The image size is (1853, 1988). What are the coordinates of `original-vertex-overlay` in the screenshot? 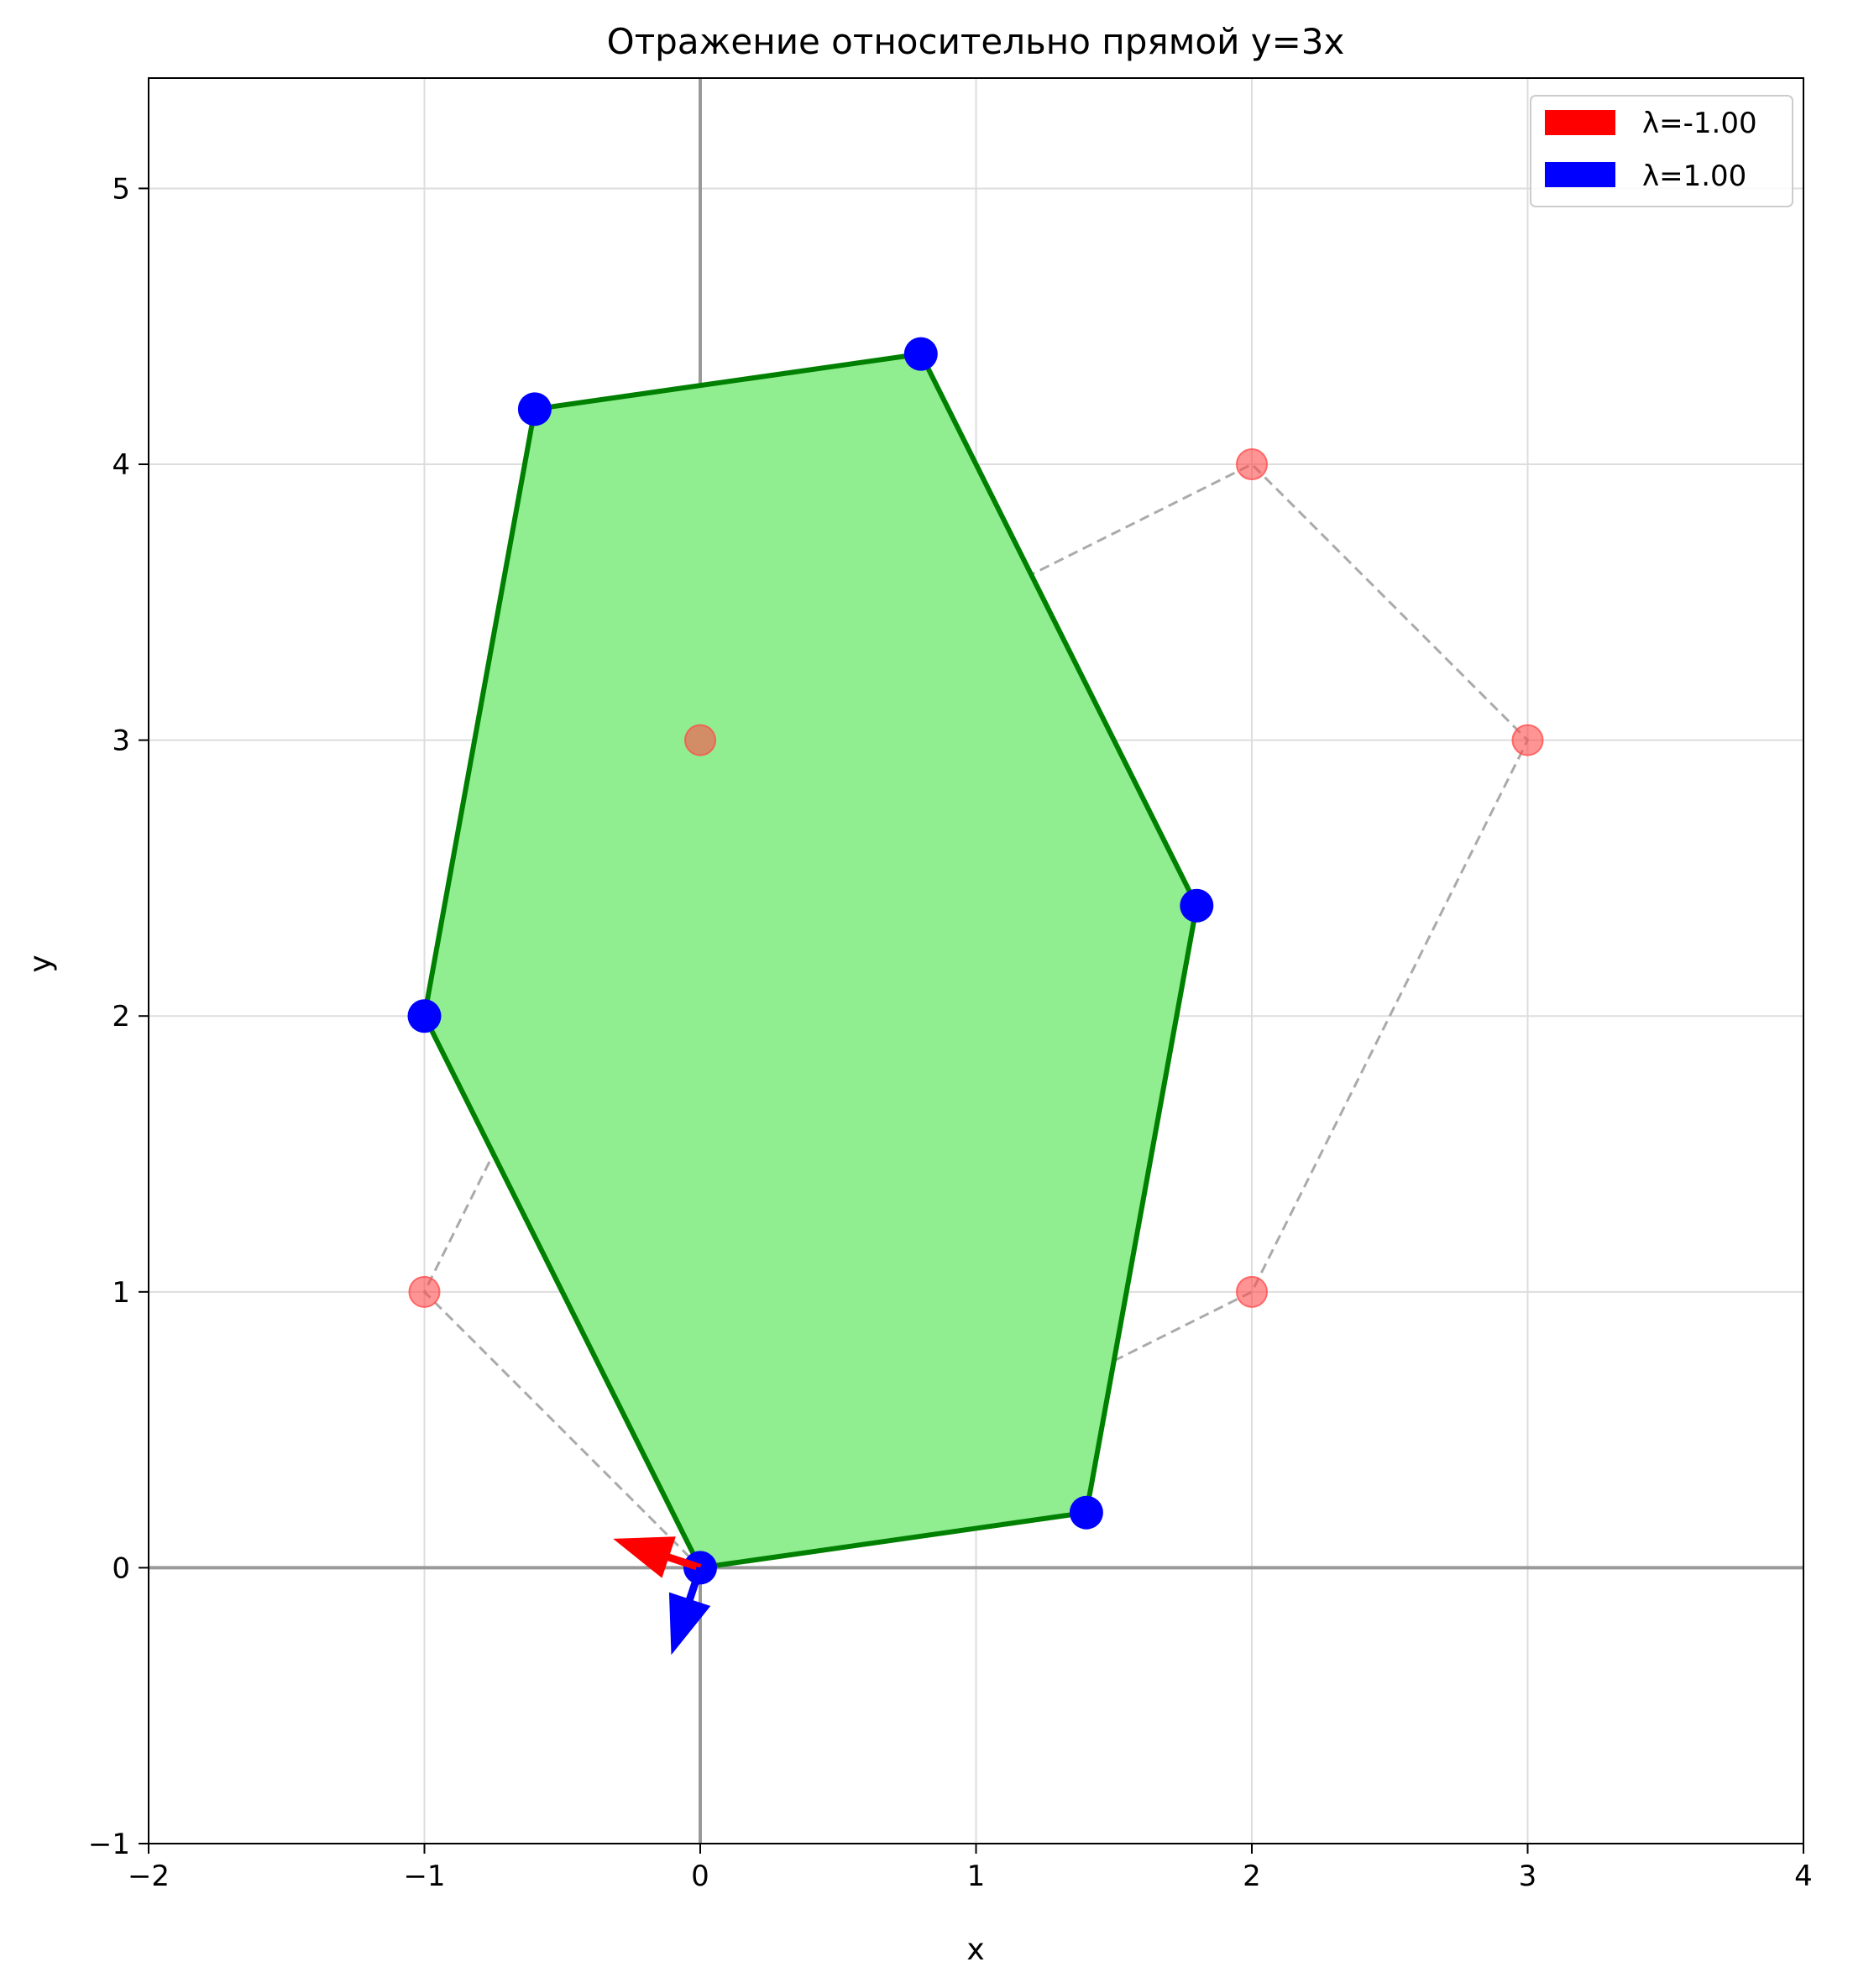 It's located at (700, 740).